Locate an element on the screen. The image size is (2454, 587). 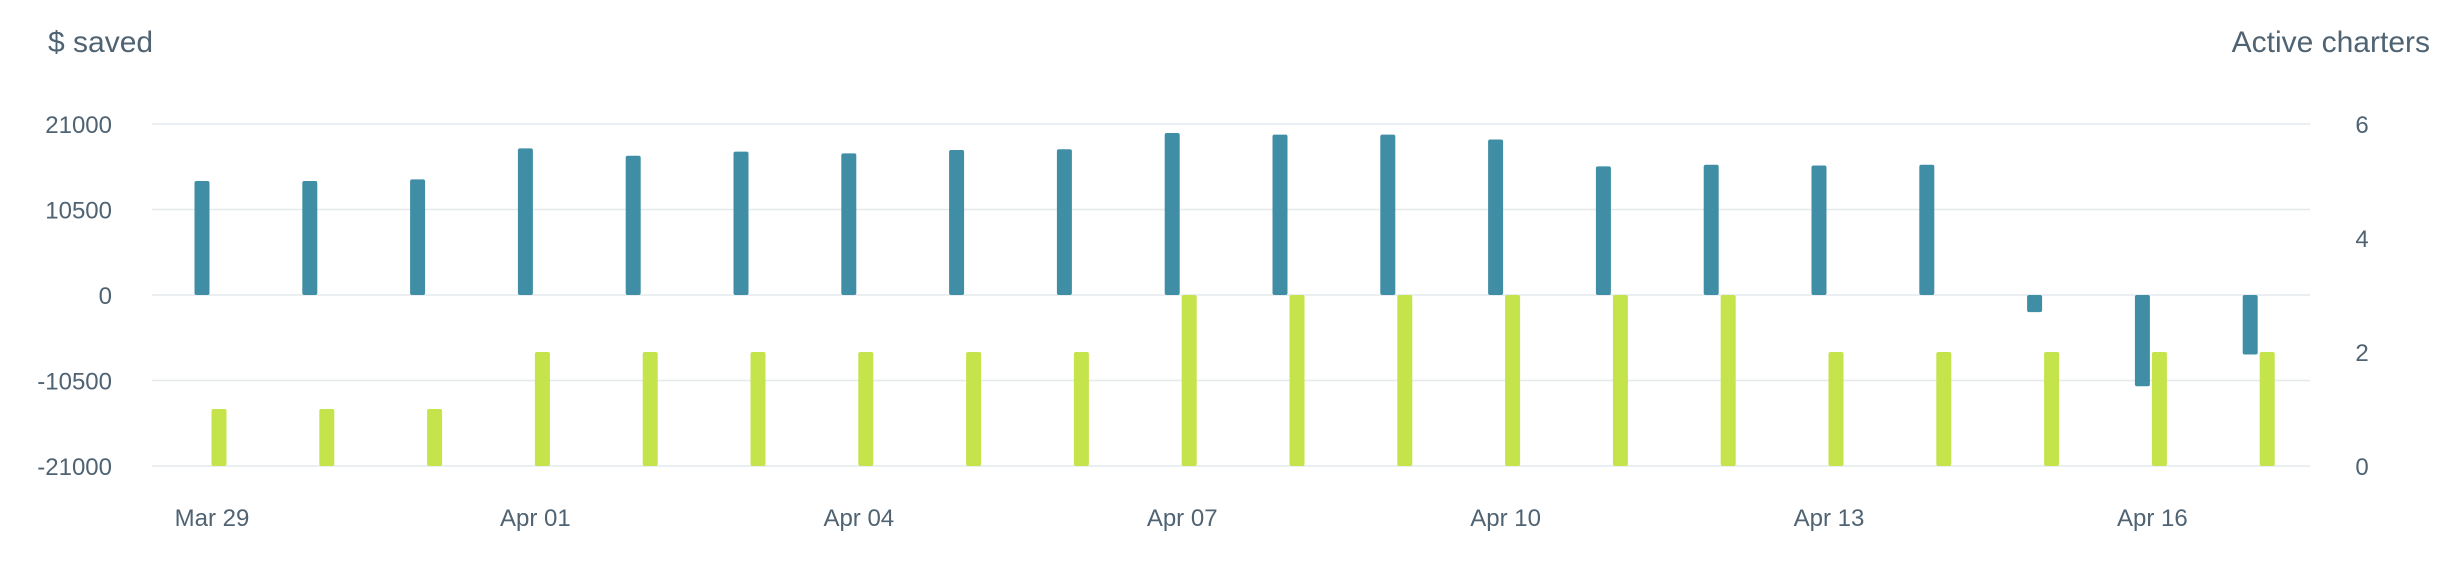
x-tick-label: Apr 04 is located at coordinates (858, 518).